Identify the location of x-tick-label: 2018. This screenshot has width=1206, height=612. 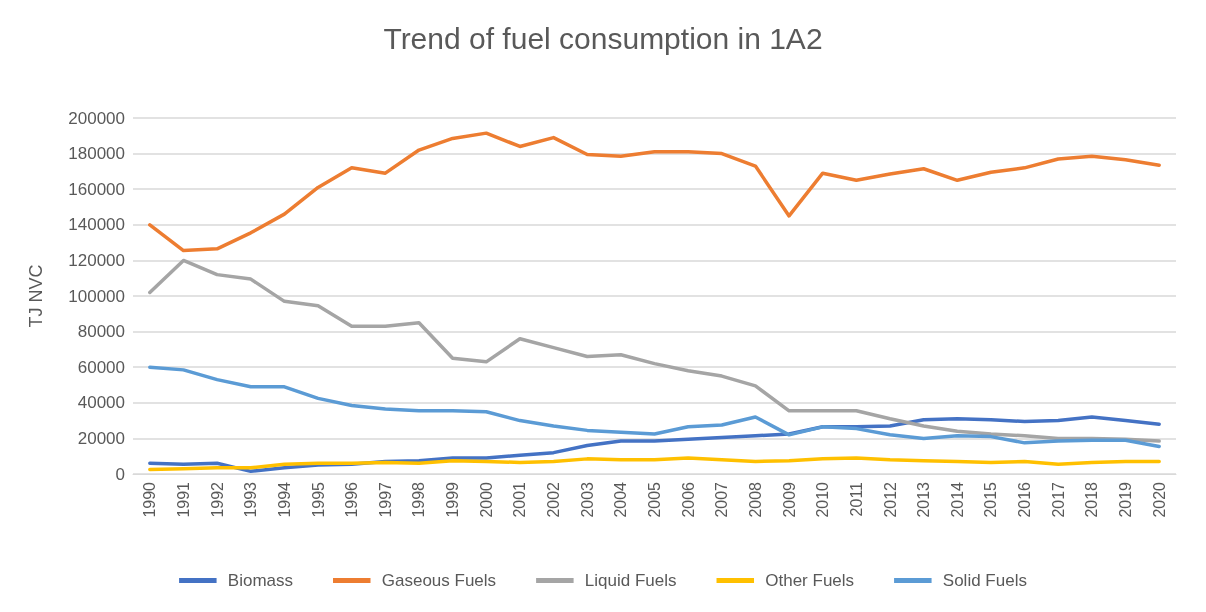
(1092, 499).